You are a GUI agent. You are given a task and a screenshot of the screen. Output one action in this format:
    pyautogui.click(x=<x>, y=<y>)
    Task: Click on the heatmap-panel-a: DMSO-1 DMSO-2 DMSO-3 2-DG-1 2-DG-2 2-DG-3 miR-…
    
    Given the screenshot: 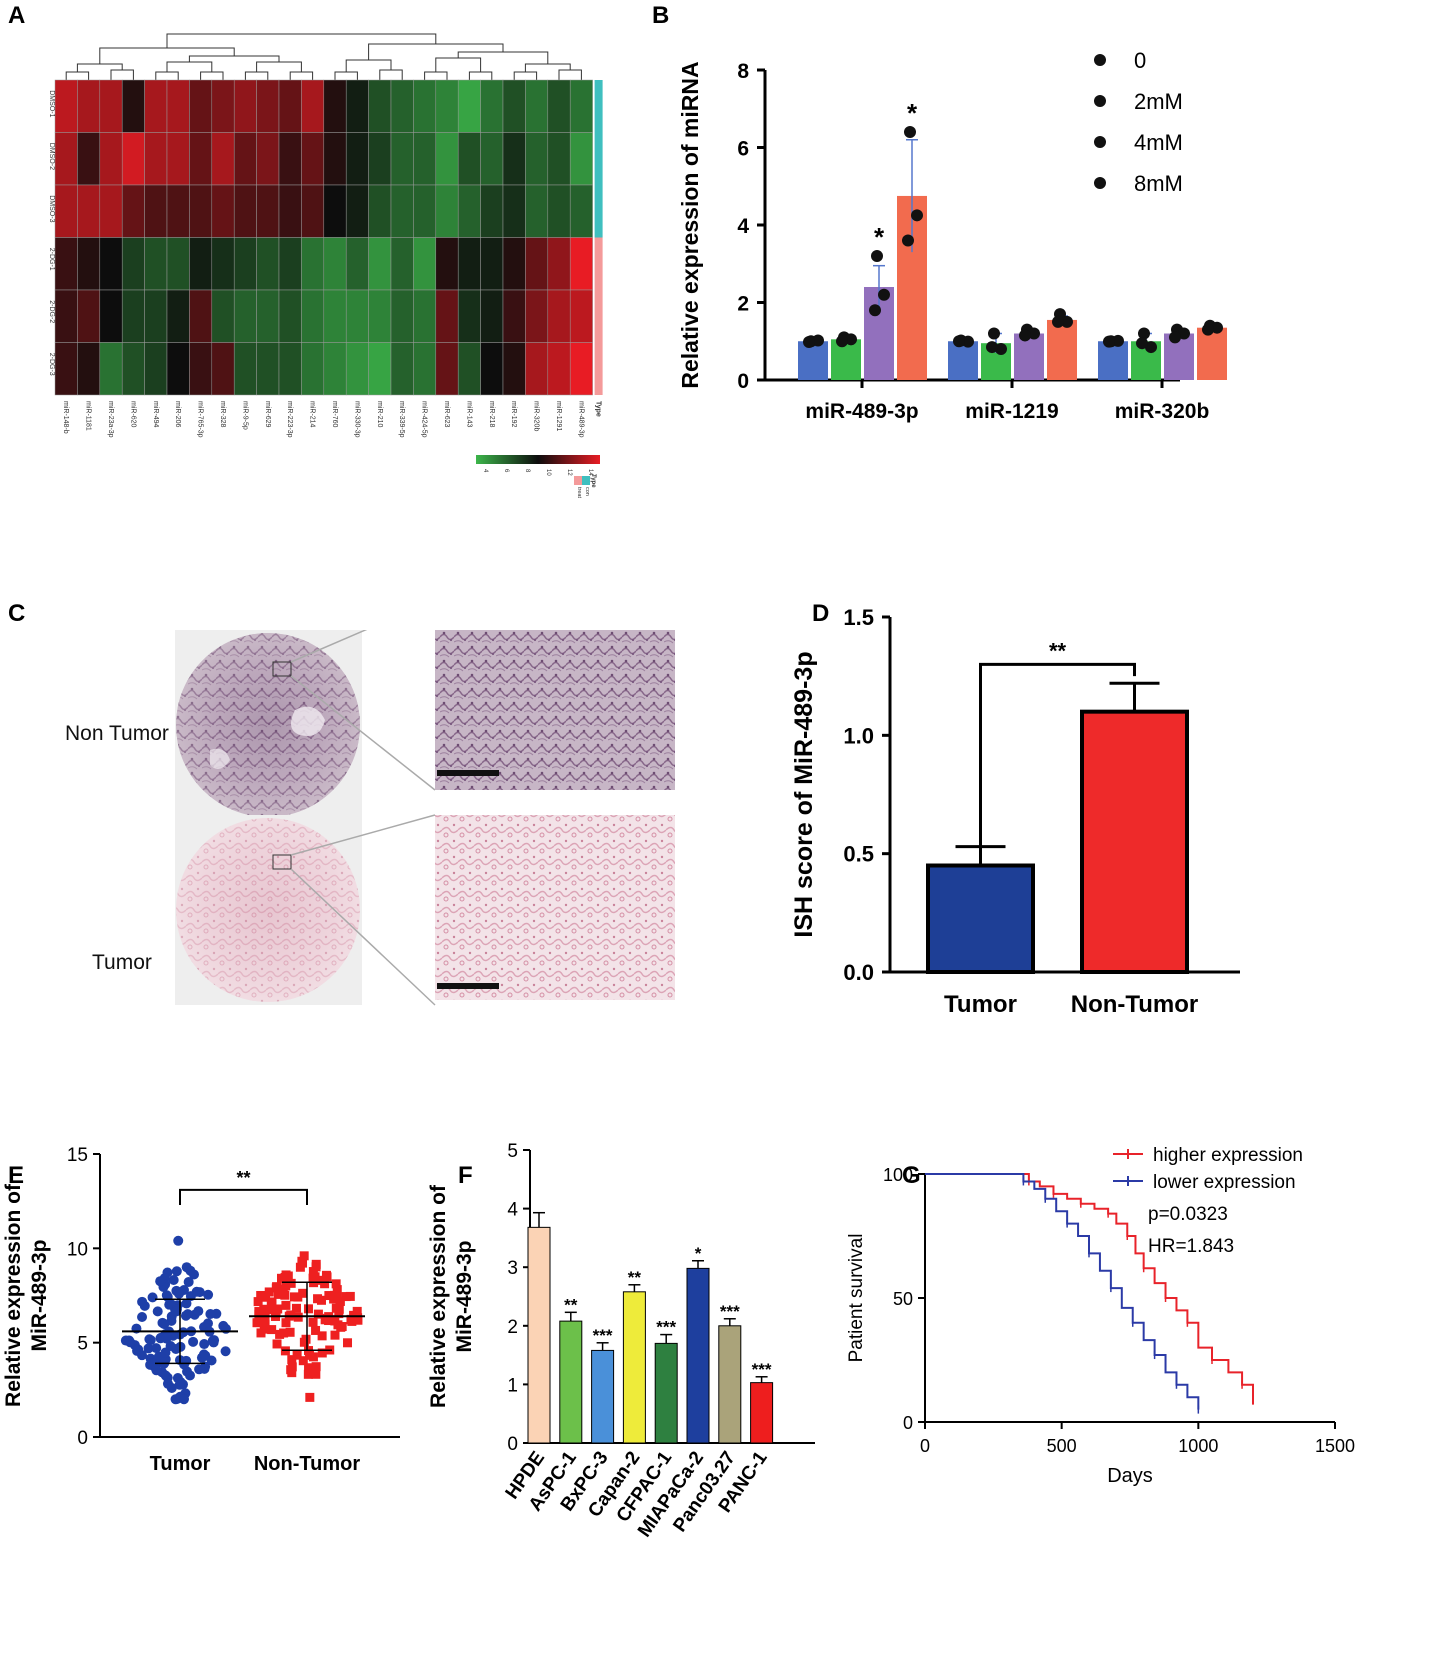 What is the action you would take?
    pyautogui.click(x=325, y=265)
    